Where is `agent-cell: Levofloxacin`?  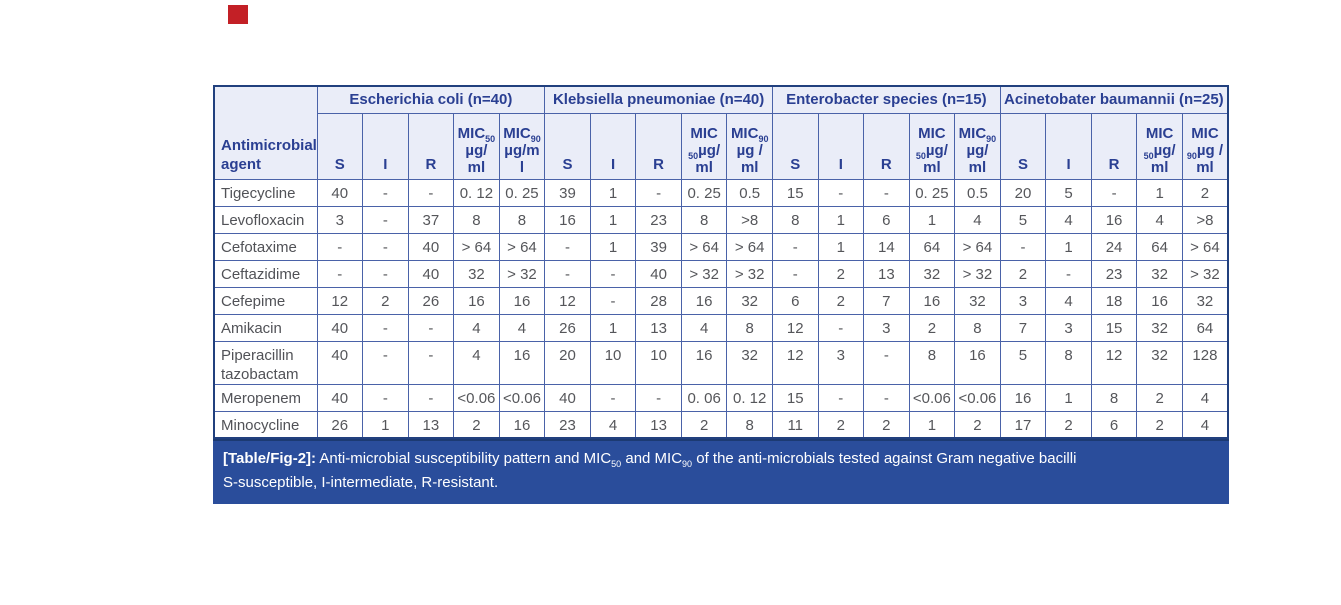 agent-cell: Levofloxacin is located at coordinates (265, 219).